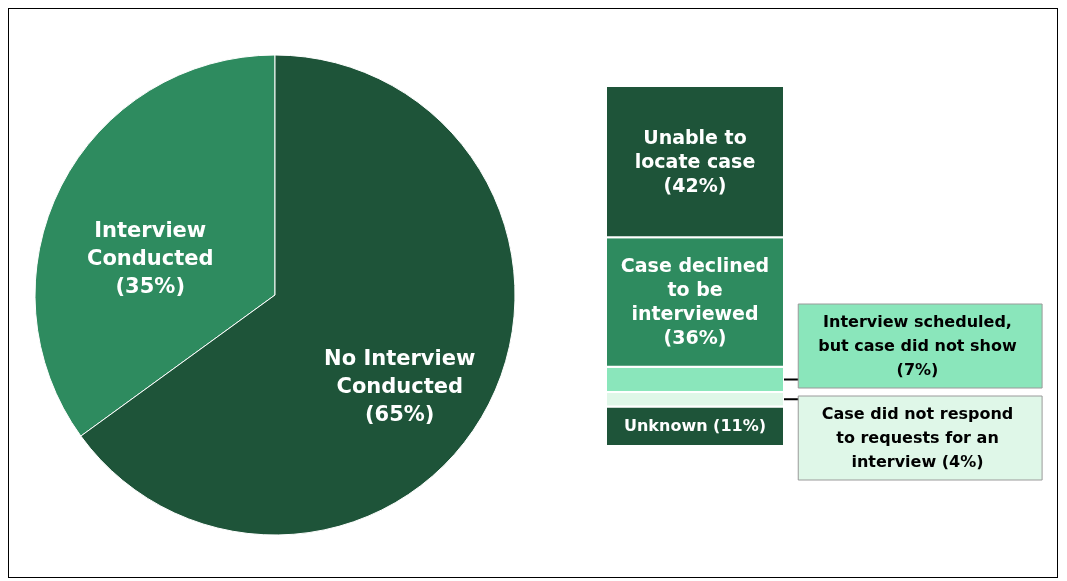 Image resolution: width=1067 pixels, height=581 pixels. I want to click on data-label: (7%), so click(917, 369).